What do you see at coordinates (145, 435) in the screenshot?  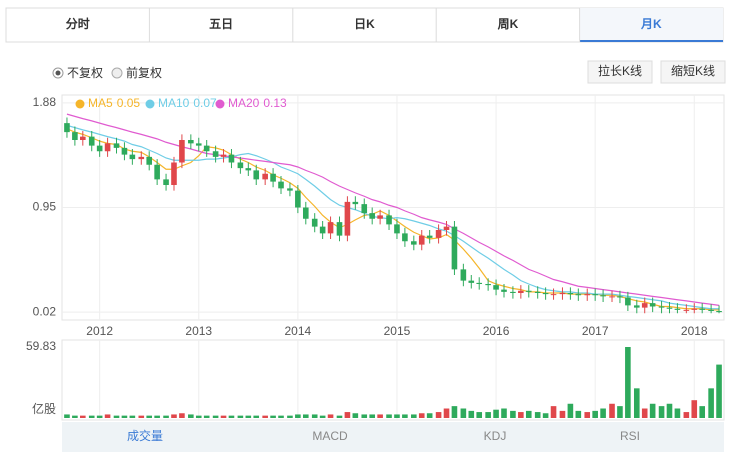 I see `indicator-tab: 成交量` at bounding box center [145, 435].